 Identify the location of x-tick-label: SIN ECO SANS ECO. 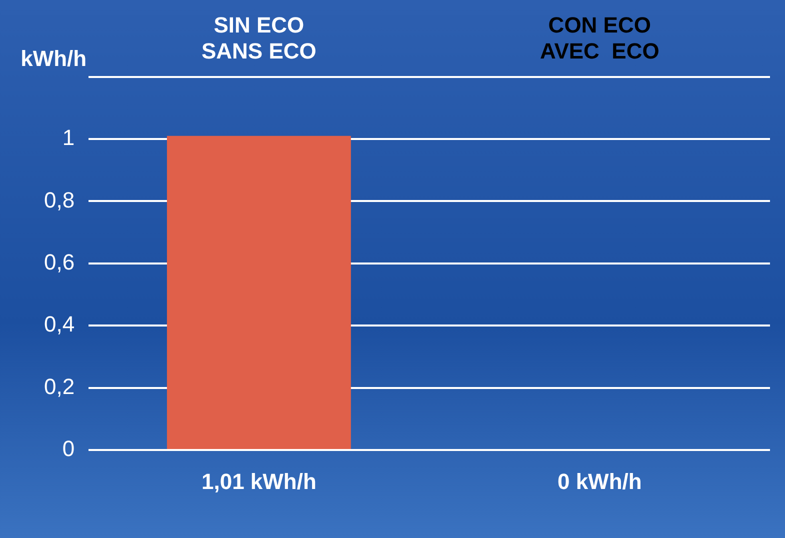
(258, 38).